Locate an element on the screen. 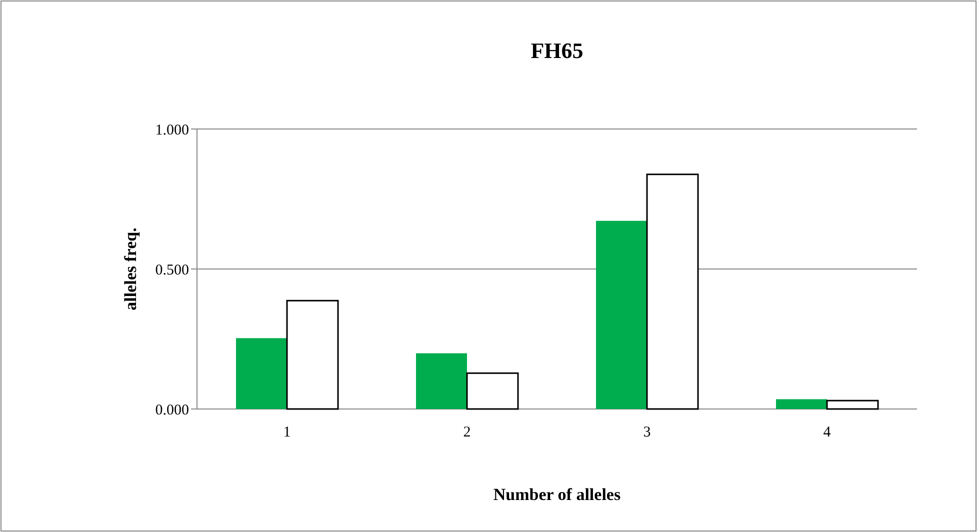 The image size is (977, 532). x-axis-title: Number of alleles is located at coordinates (557, 494).